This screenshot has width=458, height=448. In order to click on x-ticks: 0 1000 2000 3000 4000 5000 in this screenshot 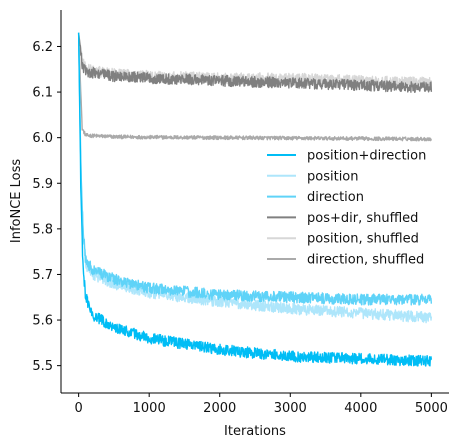, I will do `click(261, 404)`.